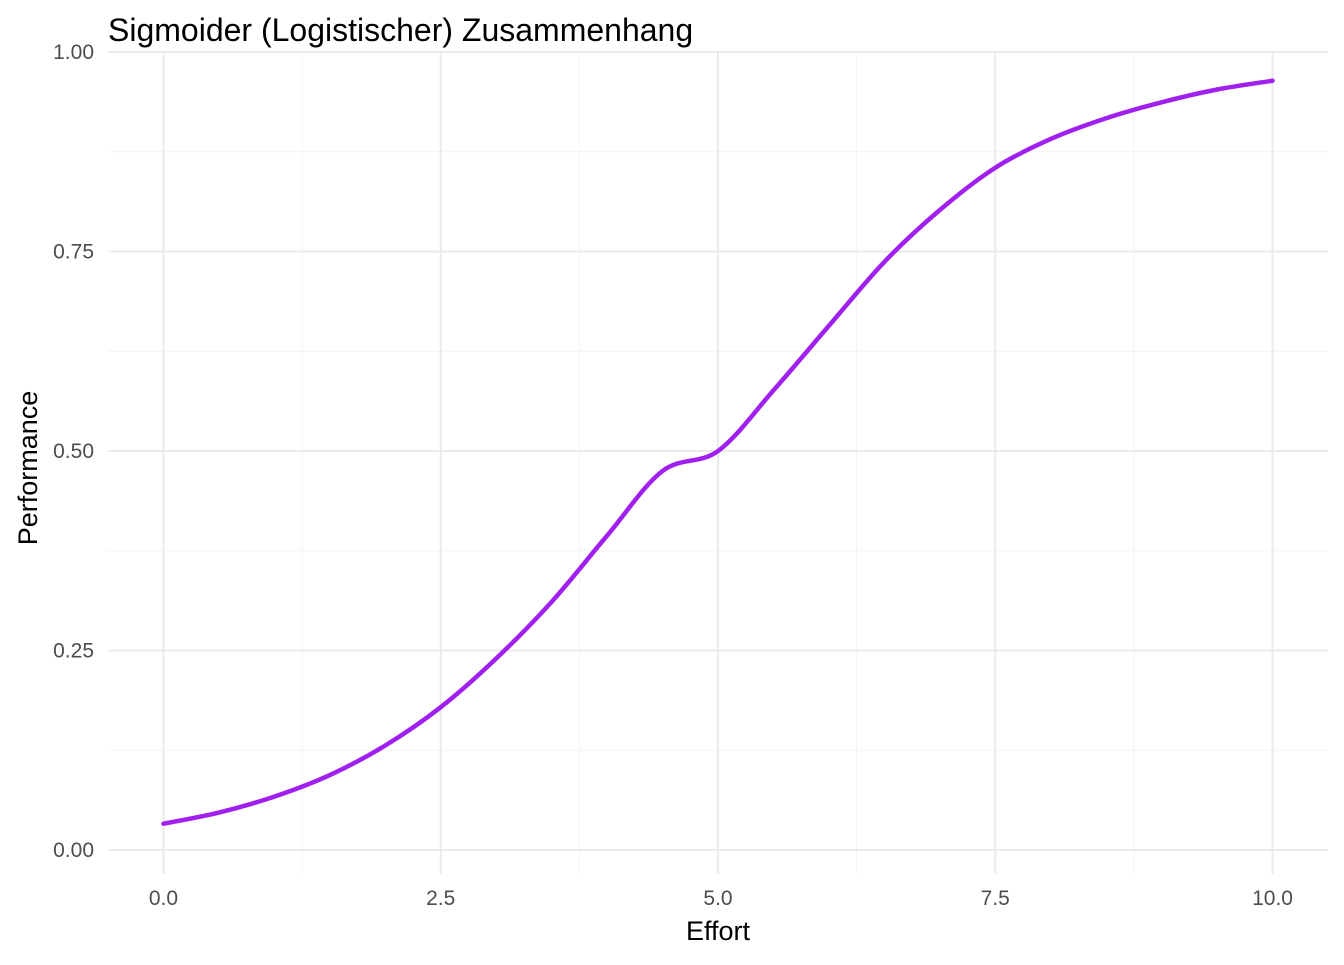  Describe the element at coordinates (717, 898) in the screenshot. I see `x-tick-label: 5.0` at that location.